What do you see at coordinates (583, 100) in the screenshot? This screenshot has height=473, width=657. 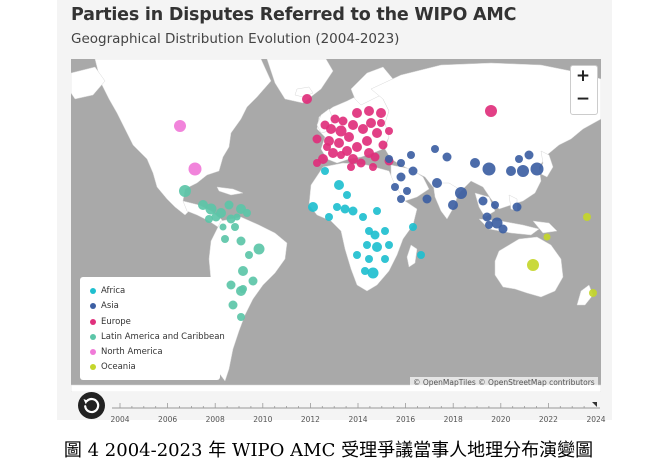 I see `zoom-out-button: −` at bounding box center [583, 100].